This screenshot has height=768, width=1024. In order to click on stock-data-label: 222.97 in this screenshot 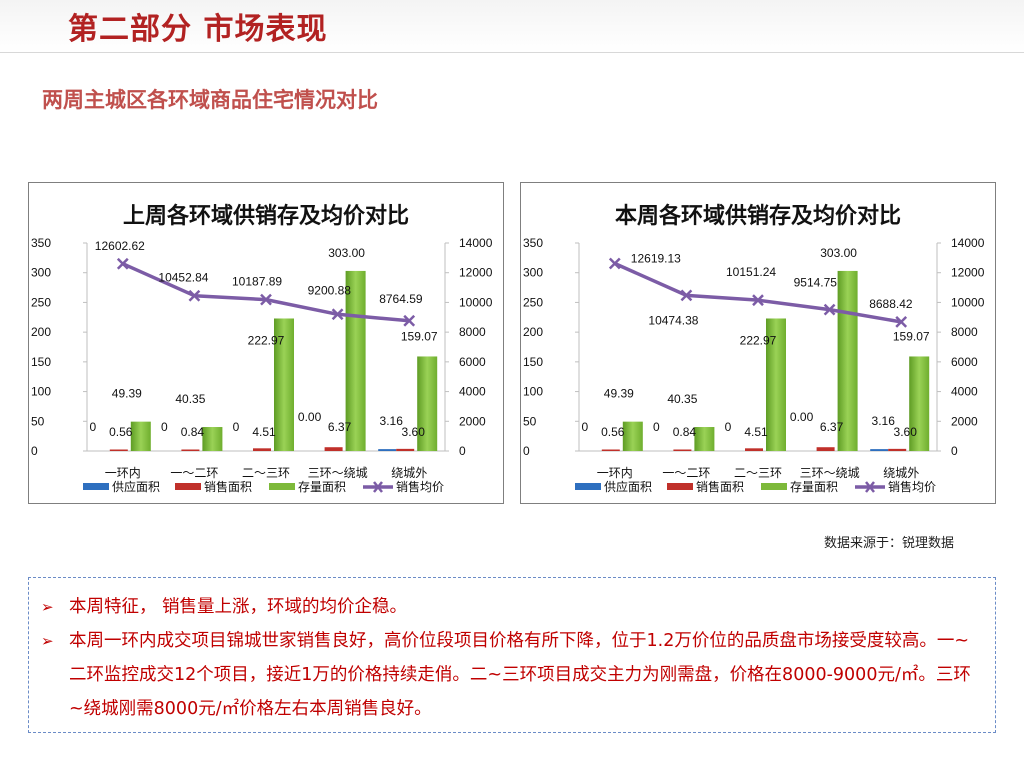, I will do `click(758, 340)`.